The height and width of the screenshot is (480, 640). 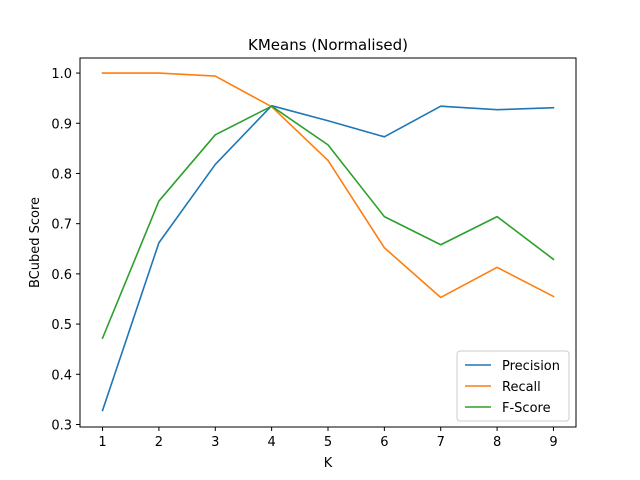 I want to click on x-tick-label: 7, so click(x=441, y=442).